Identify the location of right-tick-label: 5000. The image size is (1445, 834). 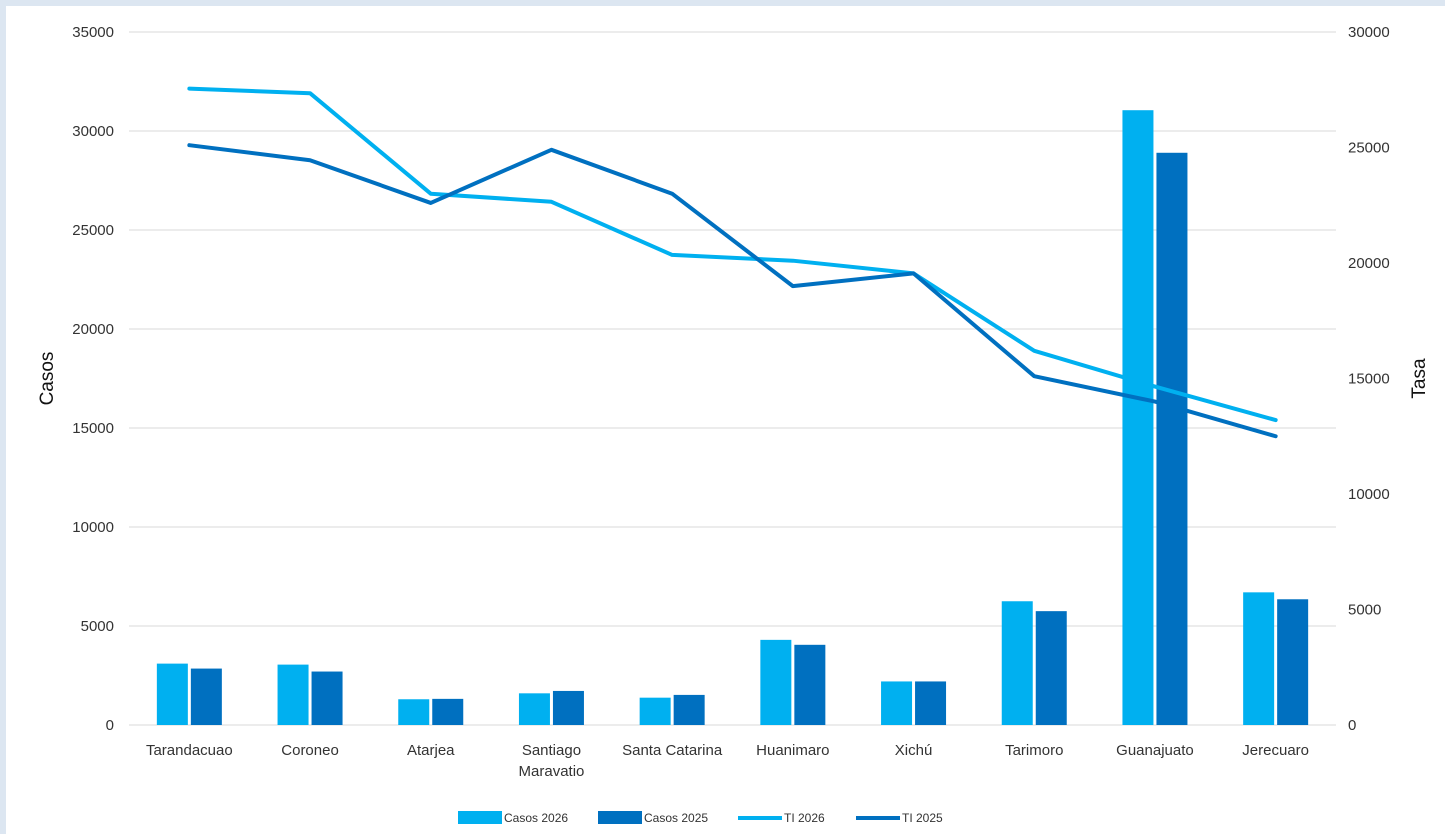
(1364, 610).